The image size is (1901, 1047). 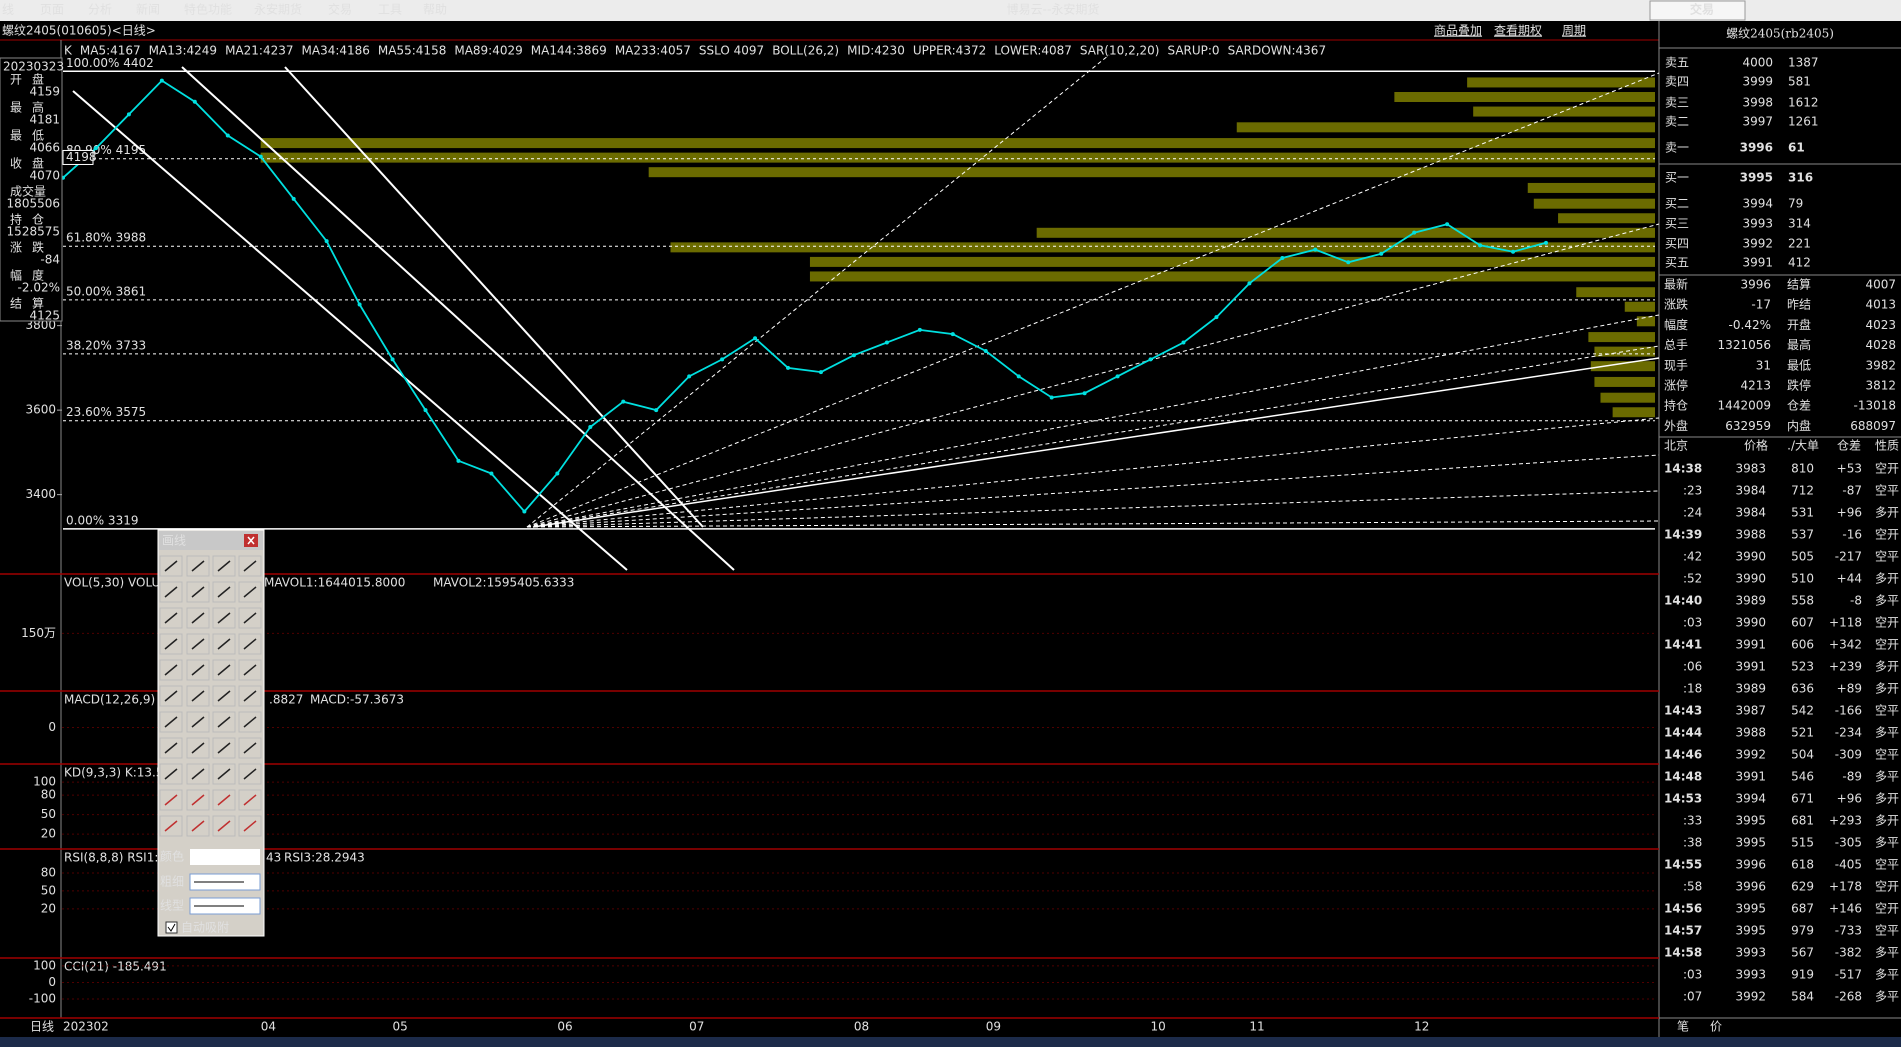 What do you see at coordinates (1750, 535) in the screenshot?
I see `tick-cell: 3988` at bounding box center [1750, 535].